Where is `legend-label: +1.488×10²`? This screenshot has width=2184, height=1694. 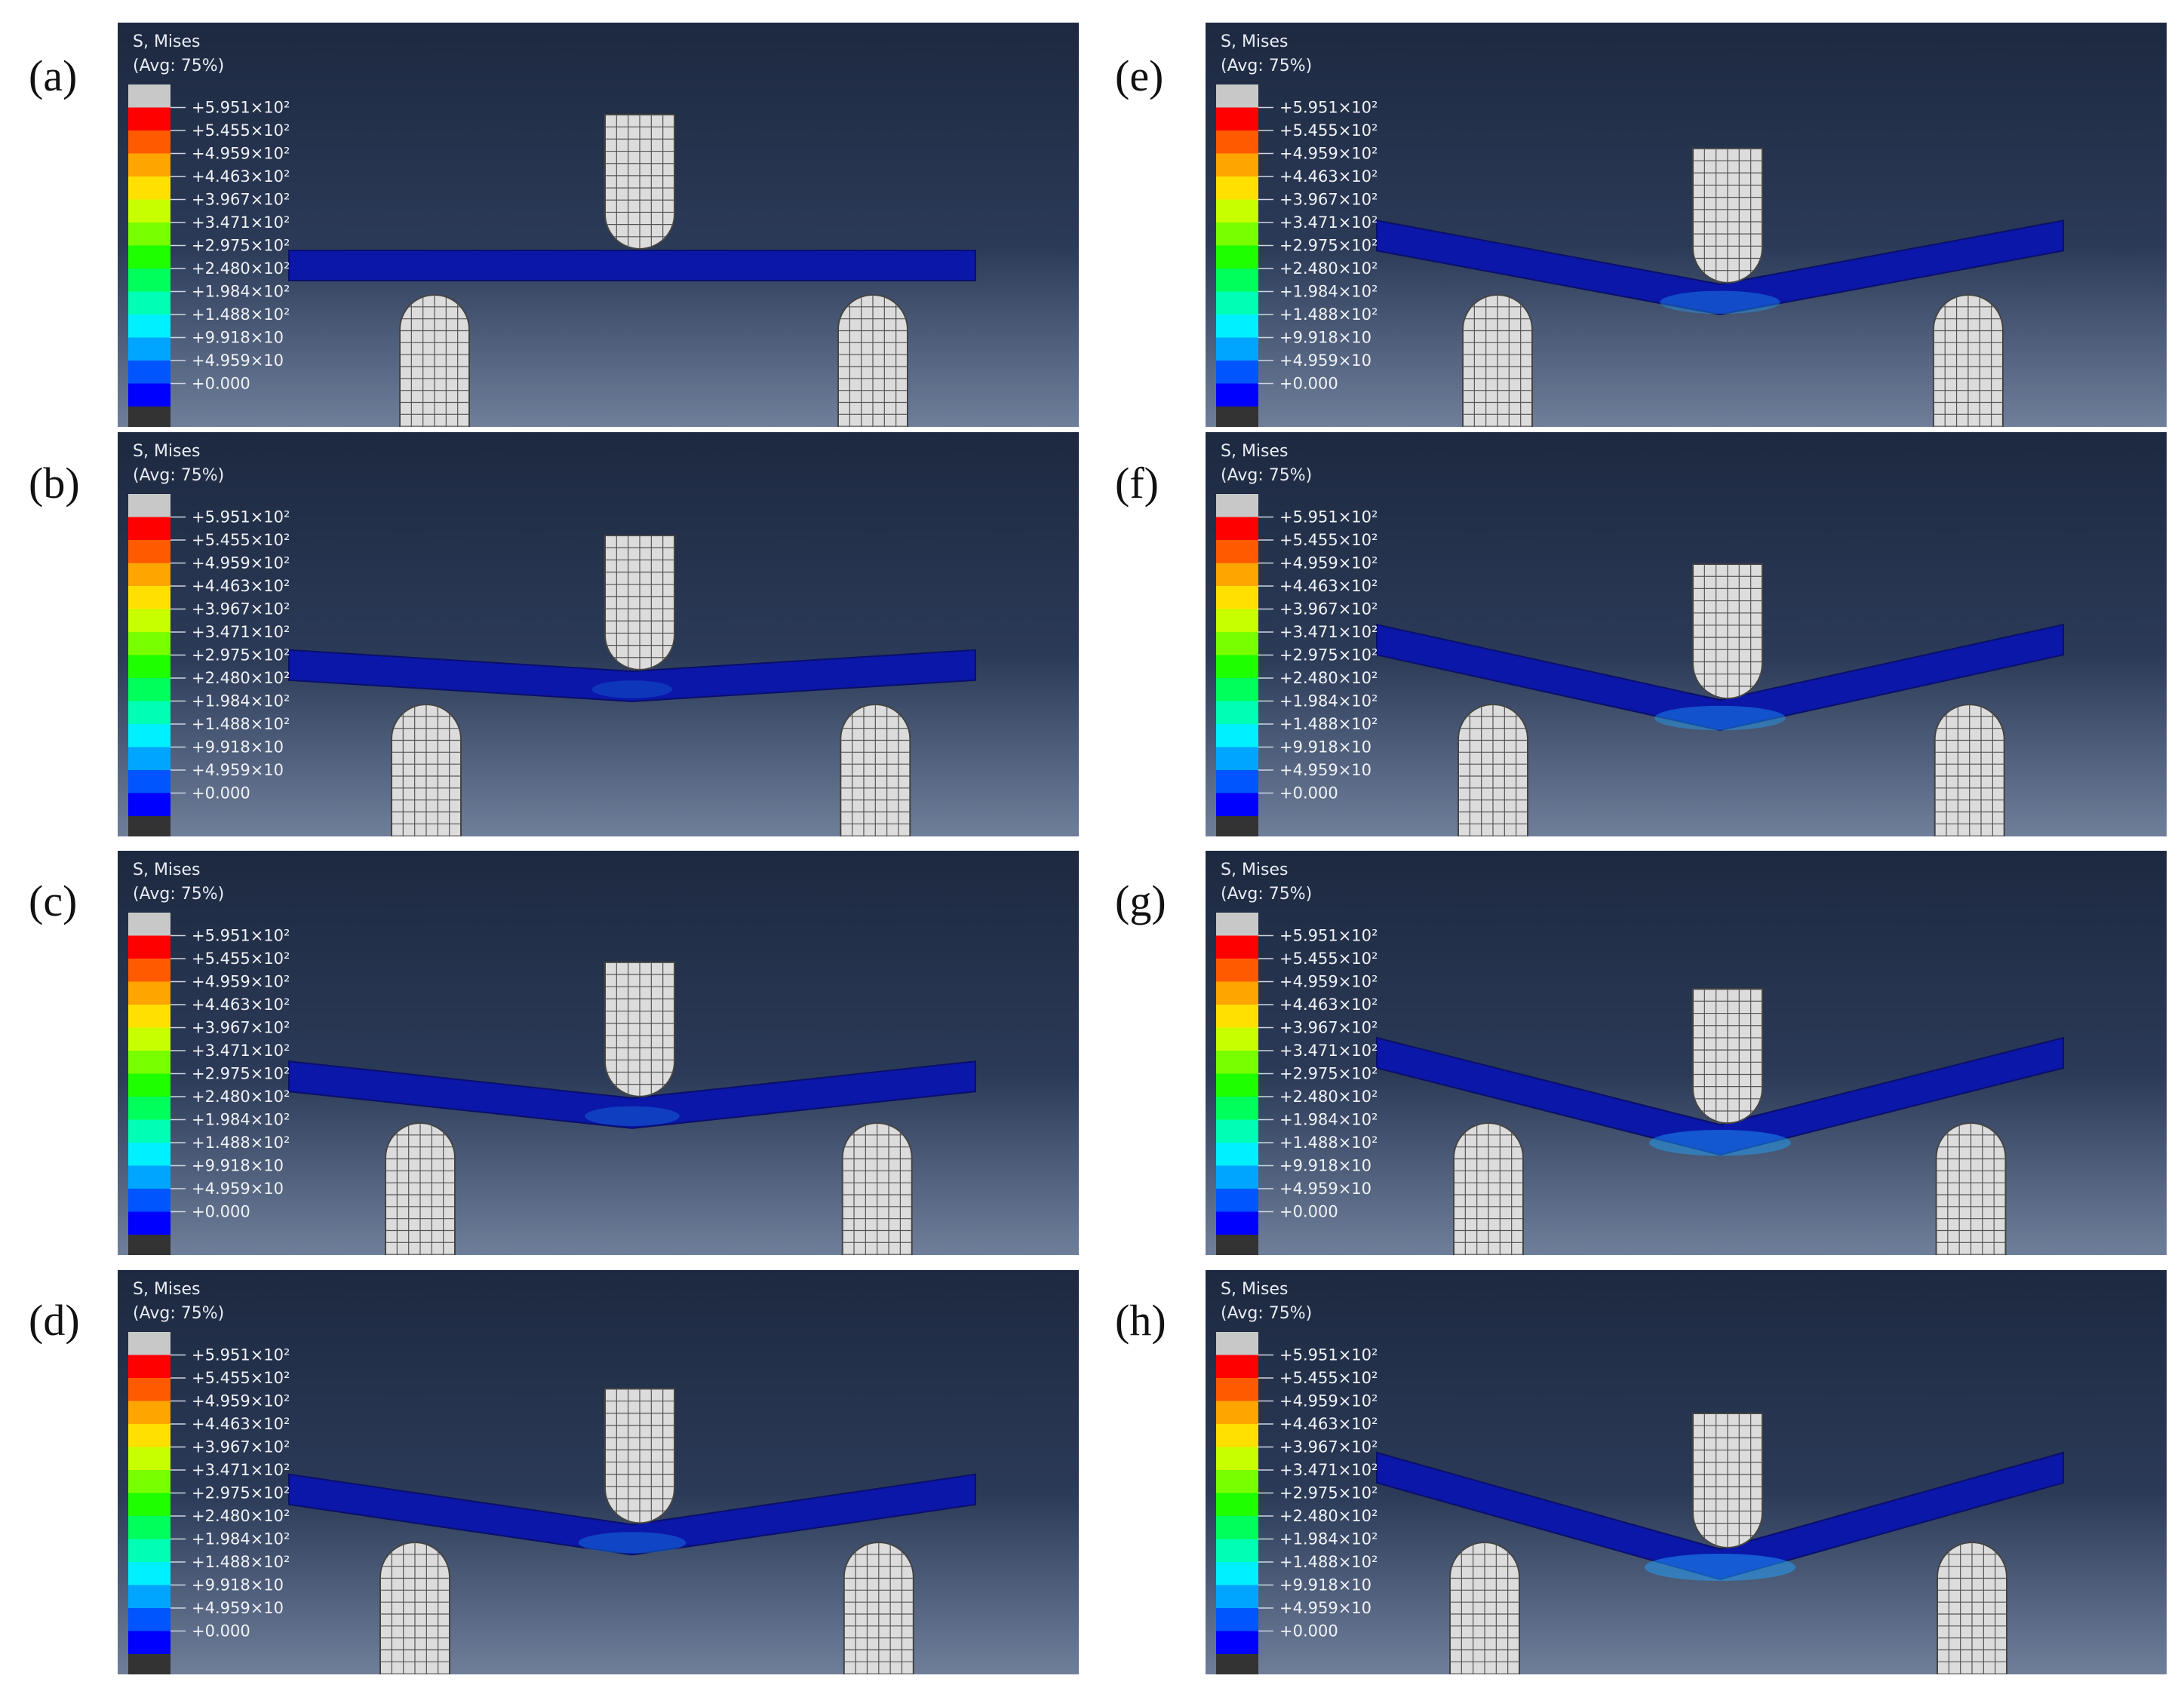 legend-label: +1.488×10² is located at coordinates (1328, 724).